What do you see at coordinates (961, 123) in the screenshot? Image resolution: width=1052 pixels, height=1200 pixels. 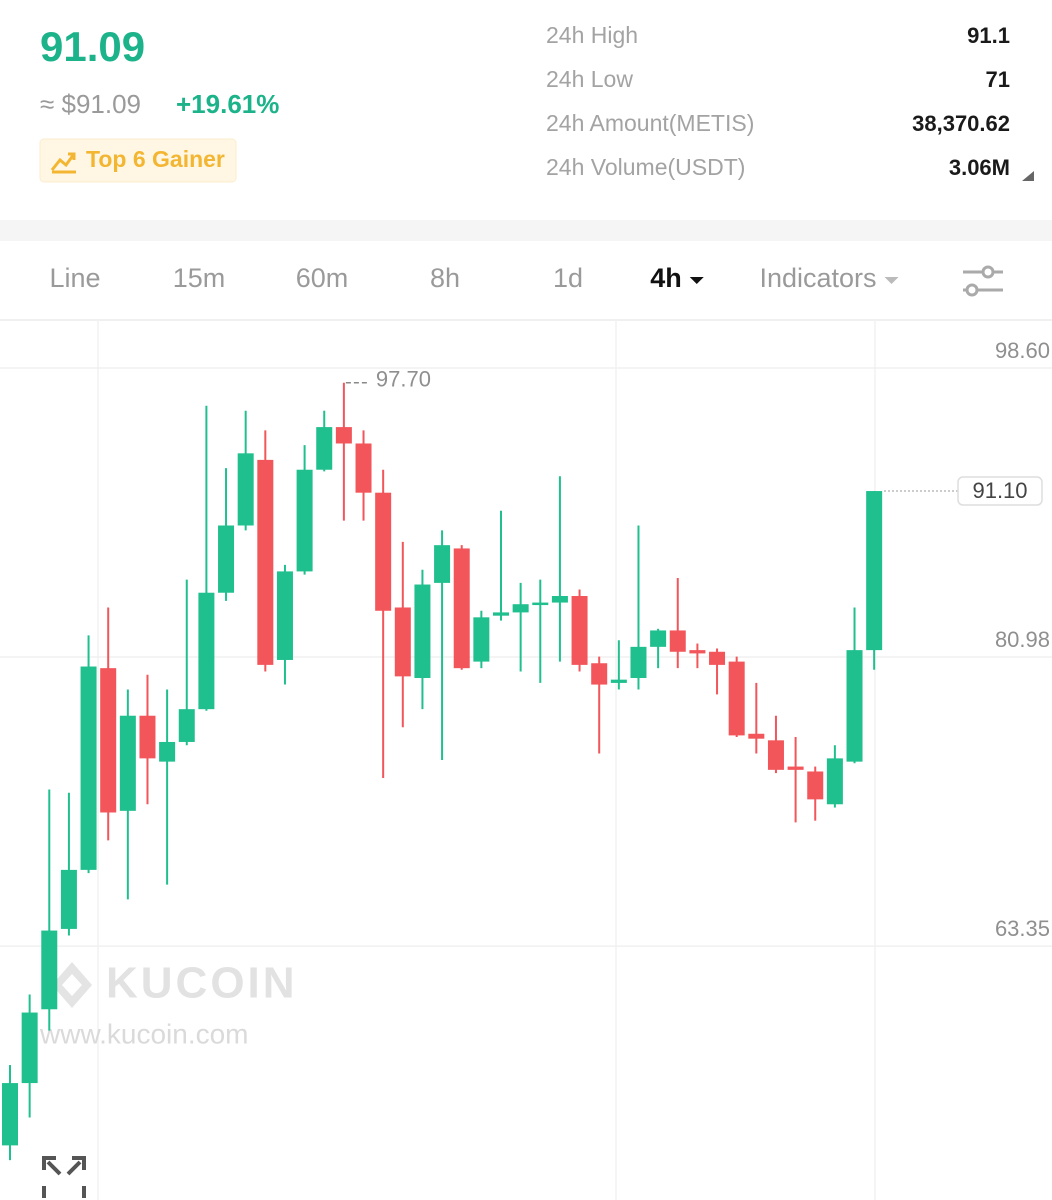 I see `stat-value: 38,370.62` at bounding box center [961, 123].